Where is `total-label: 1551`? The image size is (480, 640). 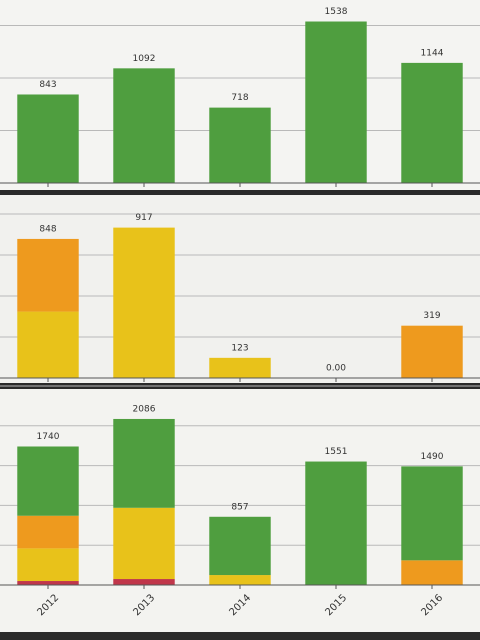 total-label: 1551 is located at coordinates (336, 452).